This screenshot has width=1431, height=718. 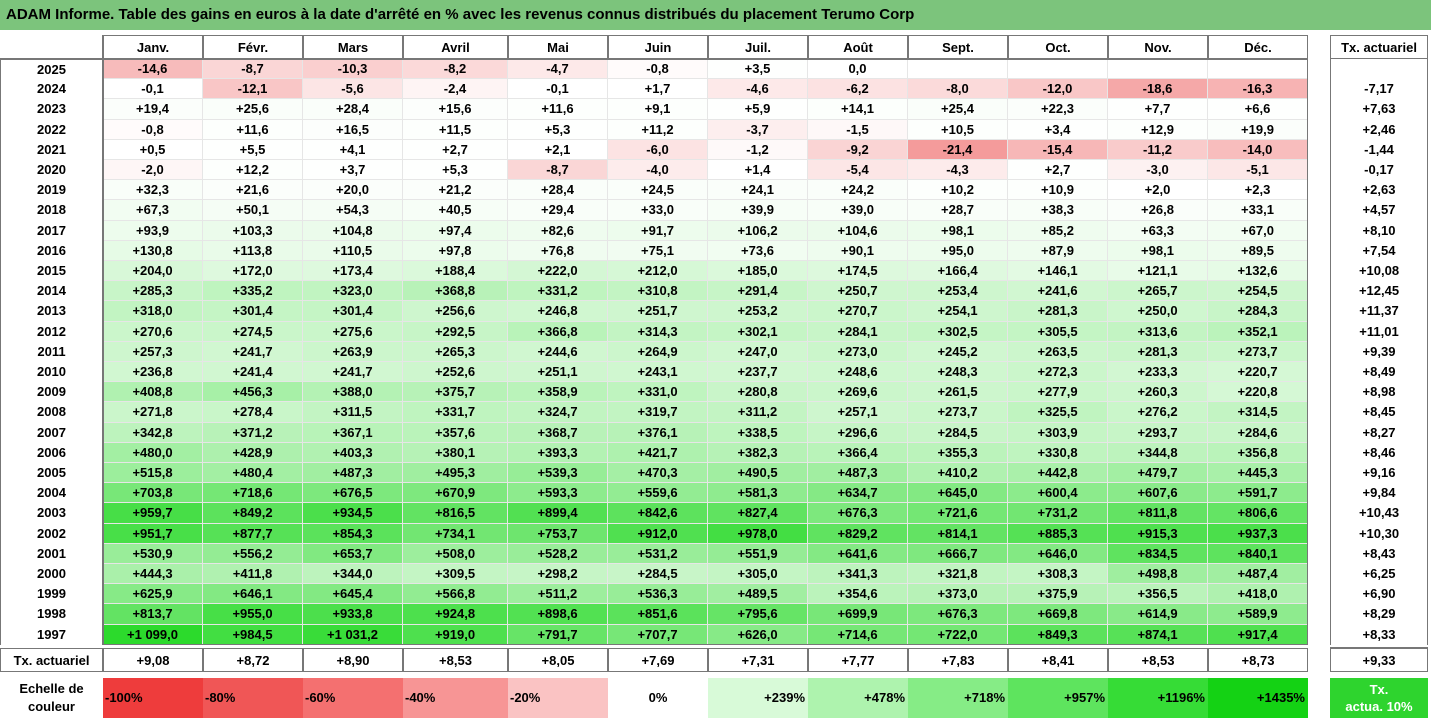 What do you see at coordinates (353, 230) in the screenshot?
I see `table-cell: +104,8` at bounding box center [353, 230].